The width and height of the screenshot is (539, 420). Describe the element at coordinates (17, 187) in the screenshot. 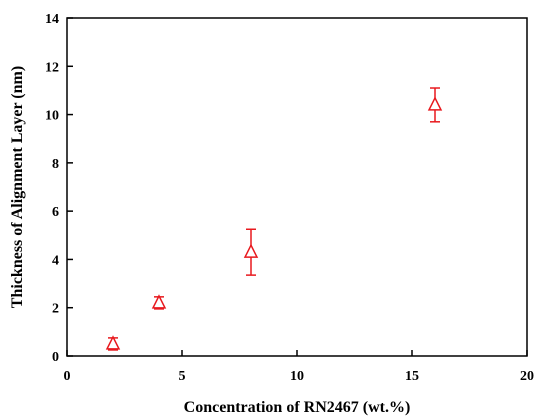

I see `y-axis-title: Thickness of Alignment Layer (nm)` at that location.